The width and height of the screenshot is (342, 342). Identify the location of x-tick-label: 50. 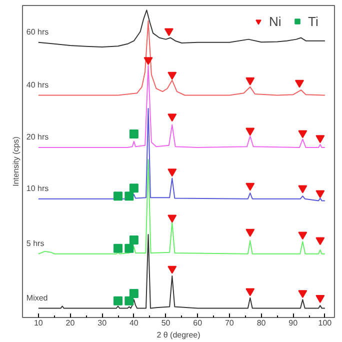
(166, 323).